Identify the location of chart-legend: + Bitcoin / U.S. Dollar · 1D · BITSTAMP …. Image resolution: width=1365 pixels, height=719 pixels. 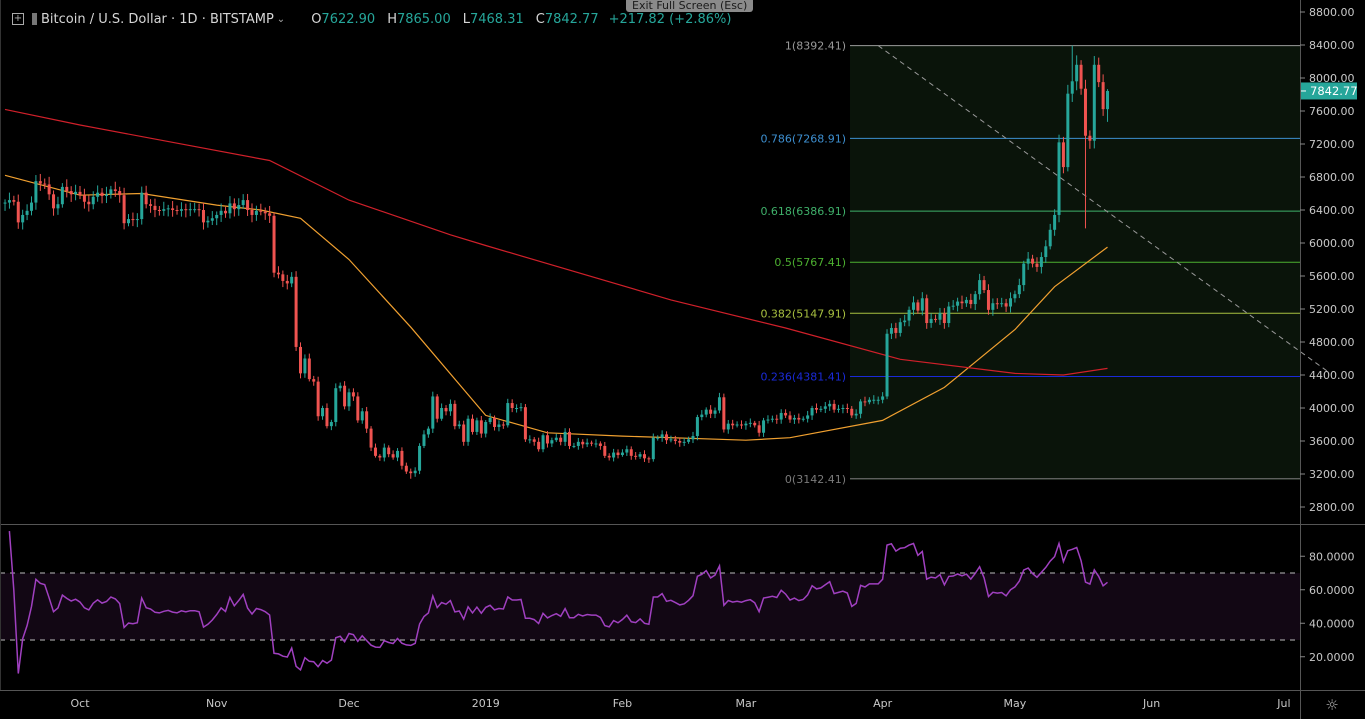
(365, 19).